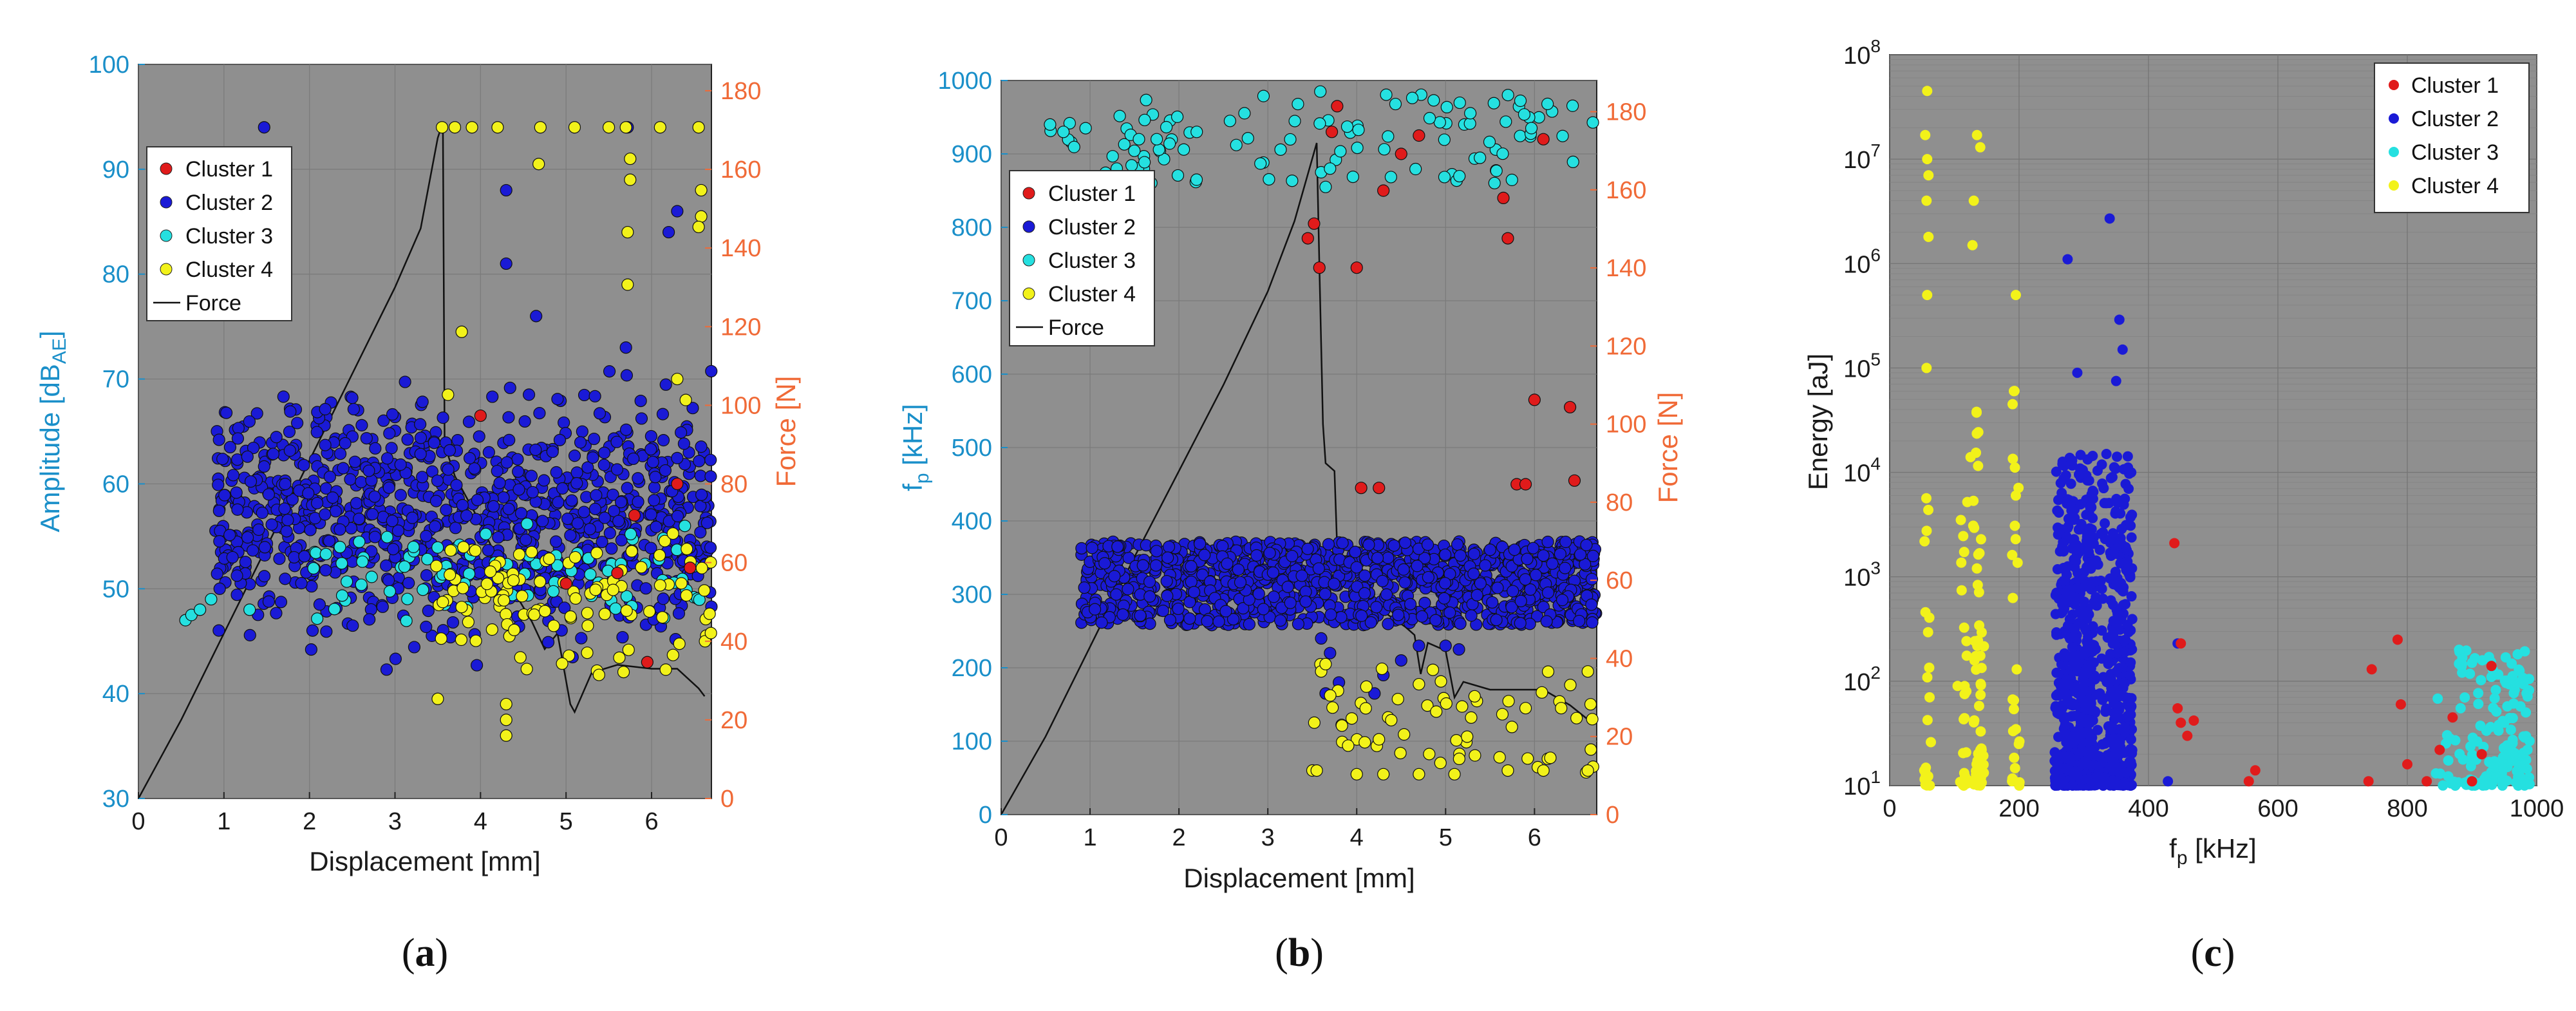 The height and width of the screenshot is (1011, 2576). I want to click on x-tick-label: 1, so click(1089, 837).